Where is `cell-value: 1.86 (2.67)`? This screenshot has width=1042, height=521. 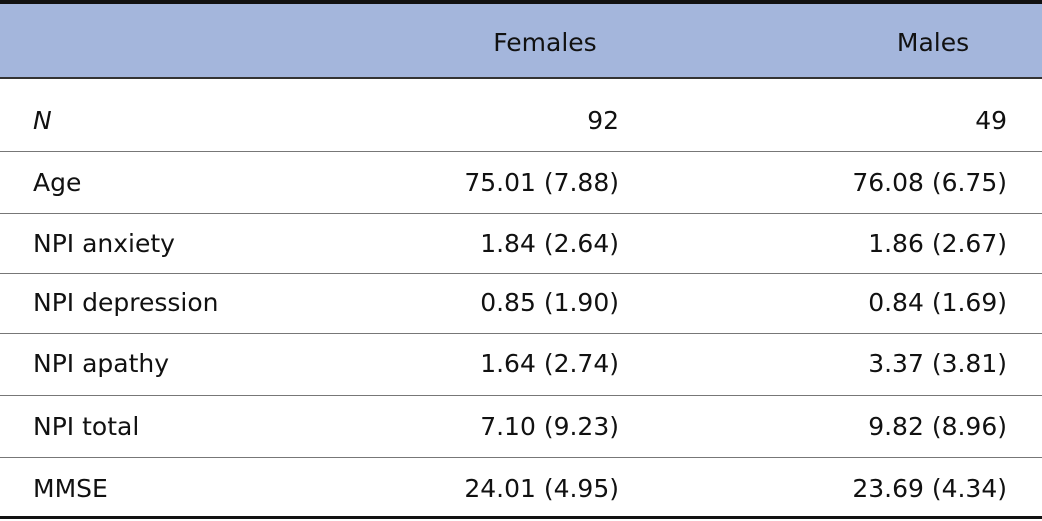
cell-value: 1.86 (2.67) is located at coordinates (937, 243).